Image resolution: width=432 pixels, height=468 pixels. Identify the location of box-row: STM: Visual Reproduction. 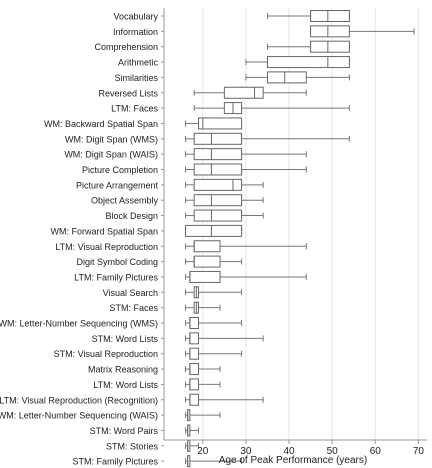
(148, 353).